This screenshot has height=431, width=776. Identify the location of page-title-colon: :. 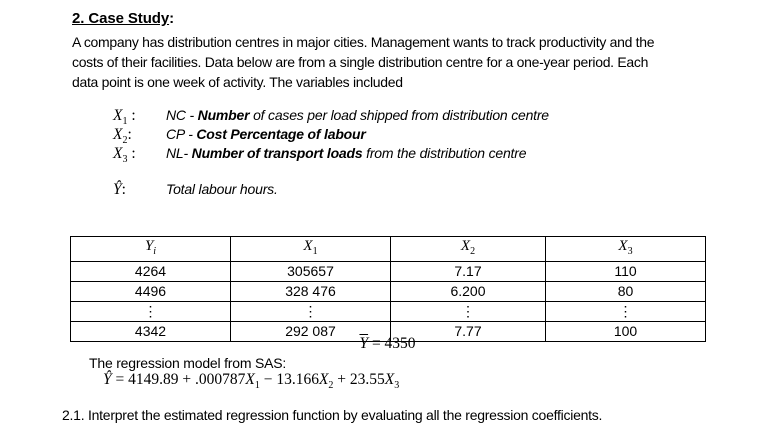
(171, 18).